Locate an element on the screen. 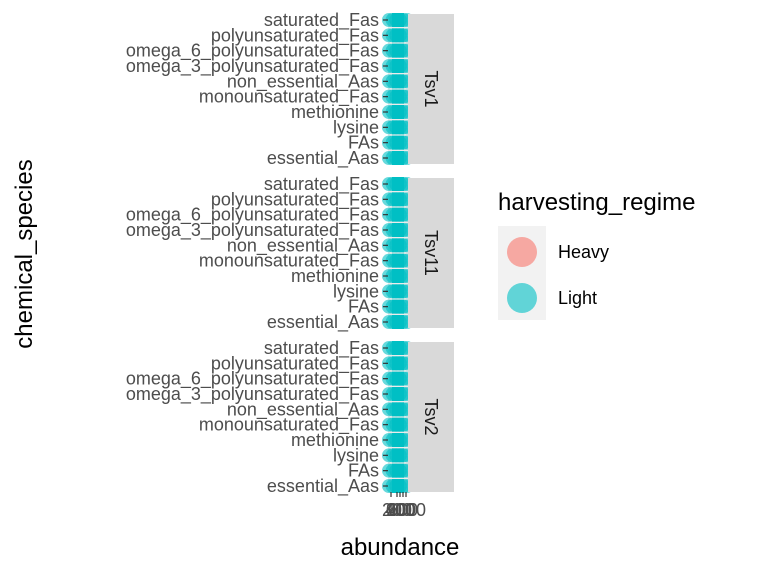 This screenshot has width=768, height=576. legend: harvesting_regime Heavy Light is located at coordinates (596, 254).